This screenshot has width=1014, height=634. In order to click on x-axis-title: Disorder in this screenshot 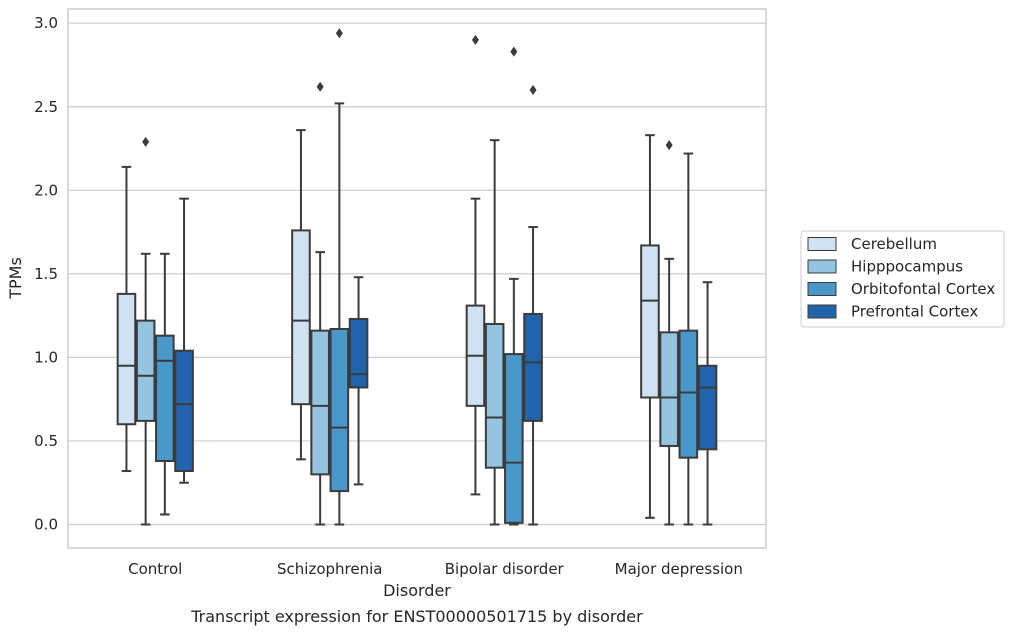, I will do `click(417, 590)`.